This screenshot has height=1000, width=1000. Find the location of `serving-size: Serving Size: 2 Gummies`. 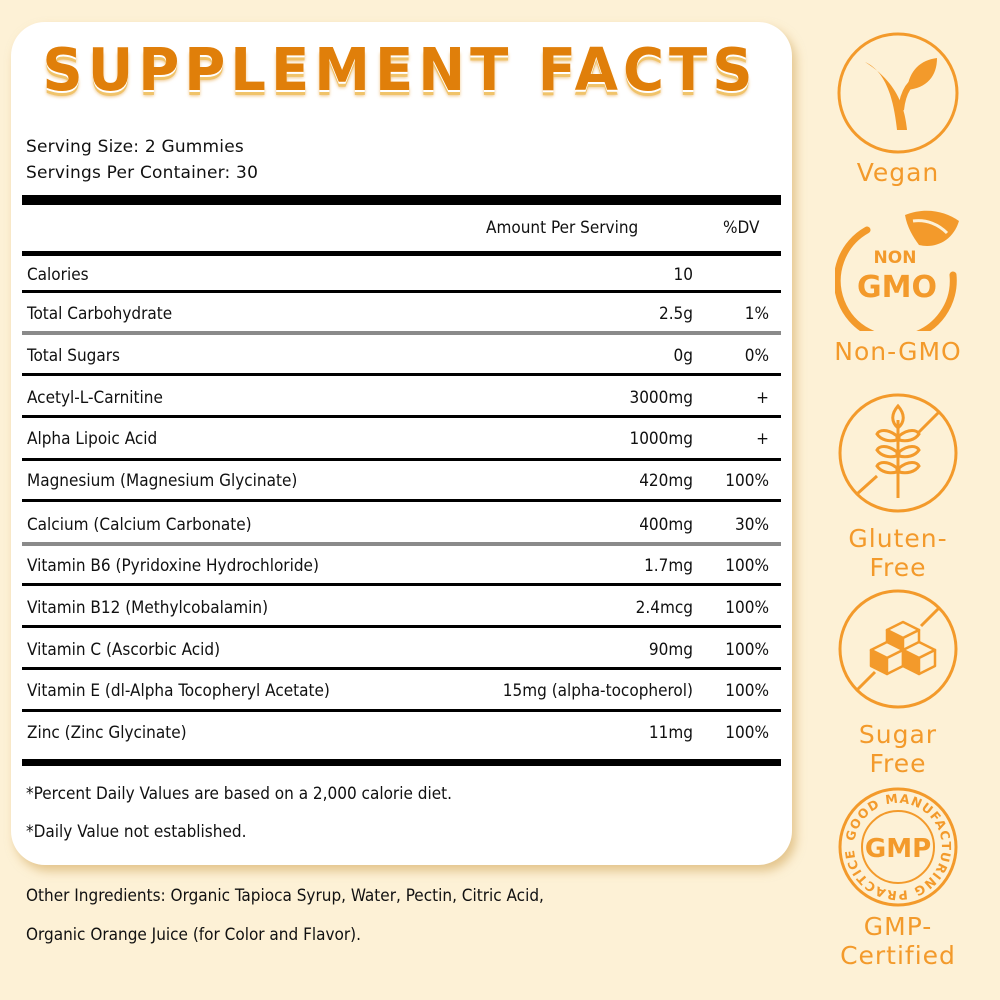

serving-size: Serving Size: 2 Gummies is located at coordinates (135, 147).